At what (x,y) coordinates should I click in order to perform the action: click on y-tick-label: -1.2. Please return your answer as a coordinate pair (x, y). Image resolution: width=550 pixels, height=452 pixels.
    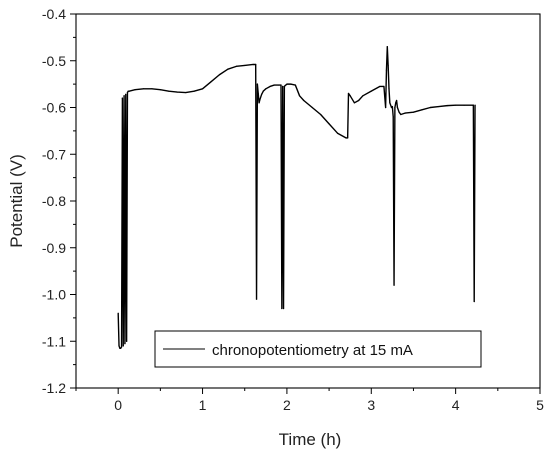
    Looking at the image, I should click on (54, 388).